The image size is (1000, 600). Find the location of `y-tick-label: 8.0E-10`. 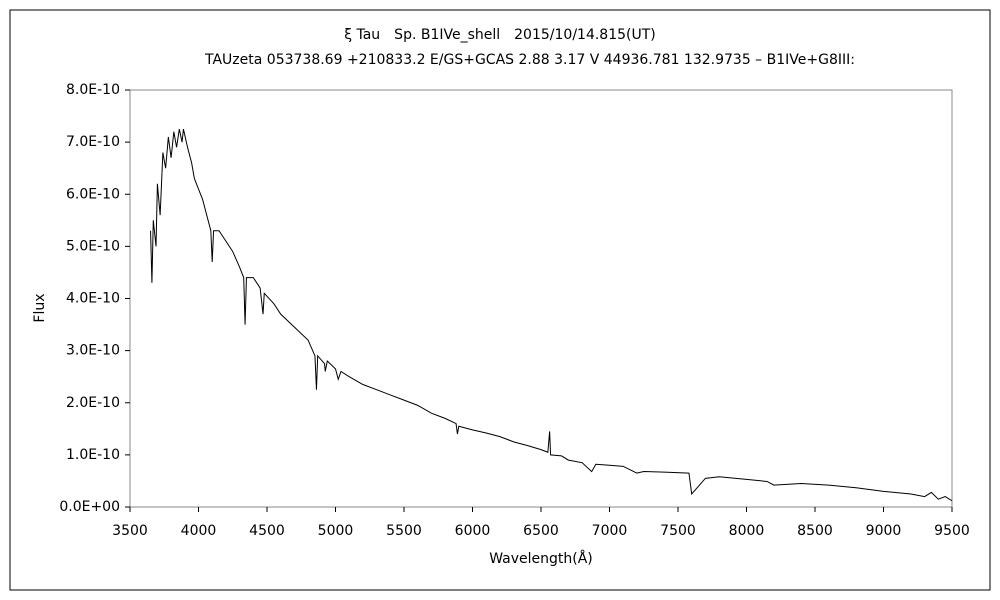

y-tick-label: 8.0E-10 is located at coordinates (93, 90).